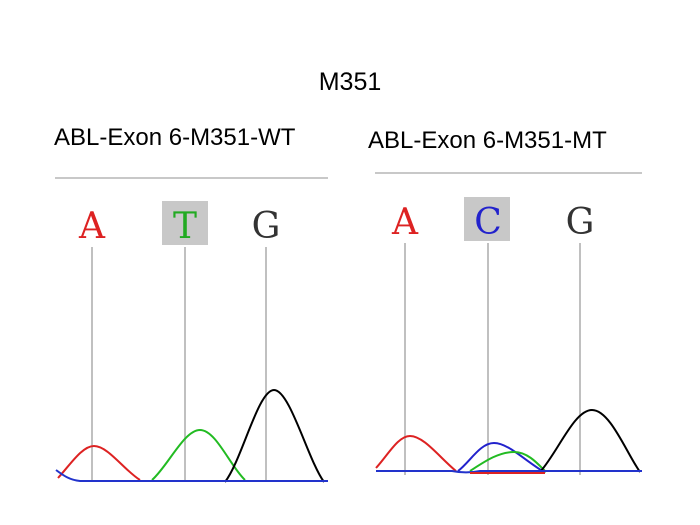 The width and height of the screenshot is (700, 525). I want to click on highlight-box-mt, so click(487, 219).